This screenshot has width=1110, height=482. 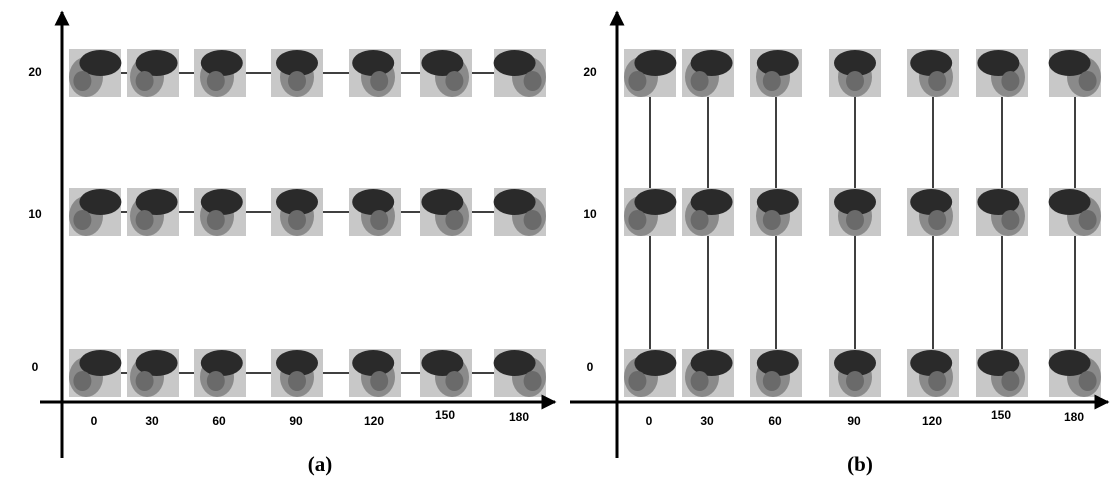 I want to click on x-tick-label: 180, so click(x=519, y=417).